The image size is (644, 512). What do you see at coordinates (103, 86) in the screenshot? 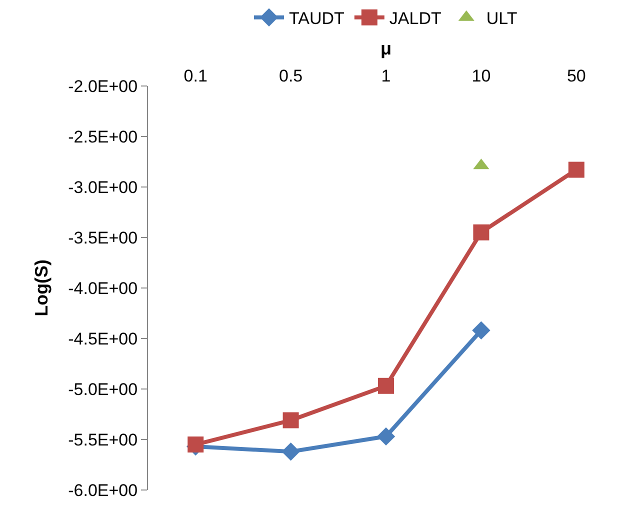
I see `y-tick-label: -2.0E+00` at bounding box center [103, 86].